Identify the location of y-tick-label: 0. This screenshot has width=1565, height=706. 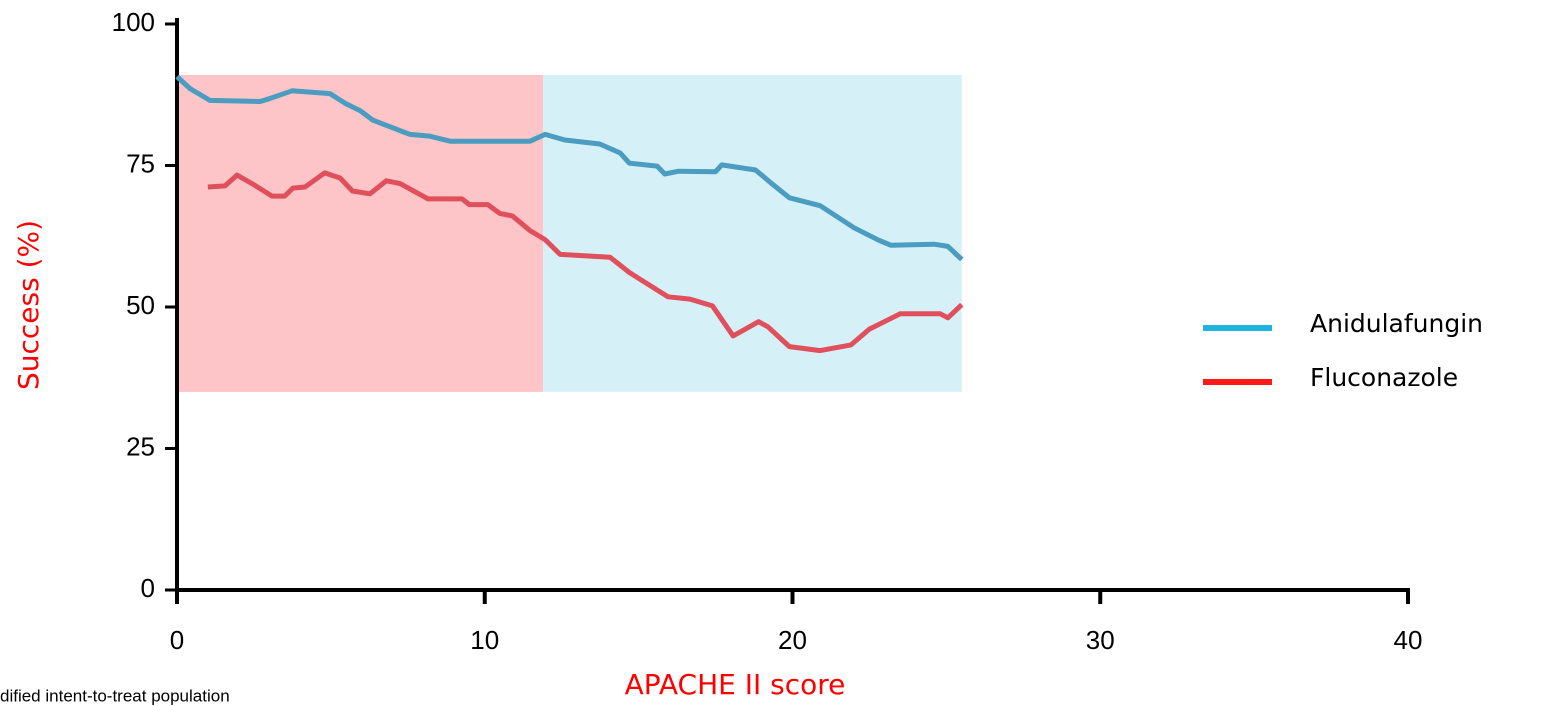
(148, 588).